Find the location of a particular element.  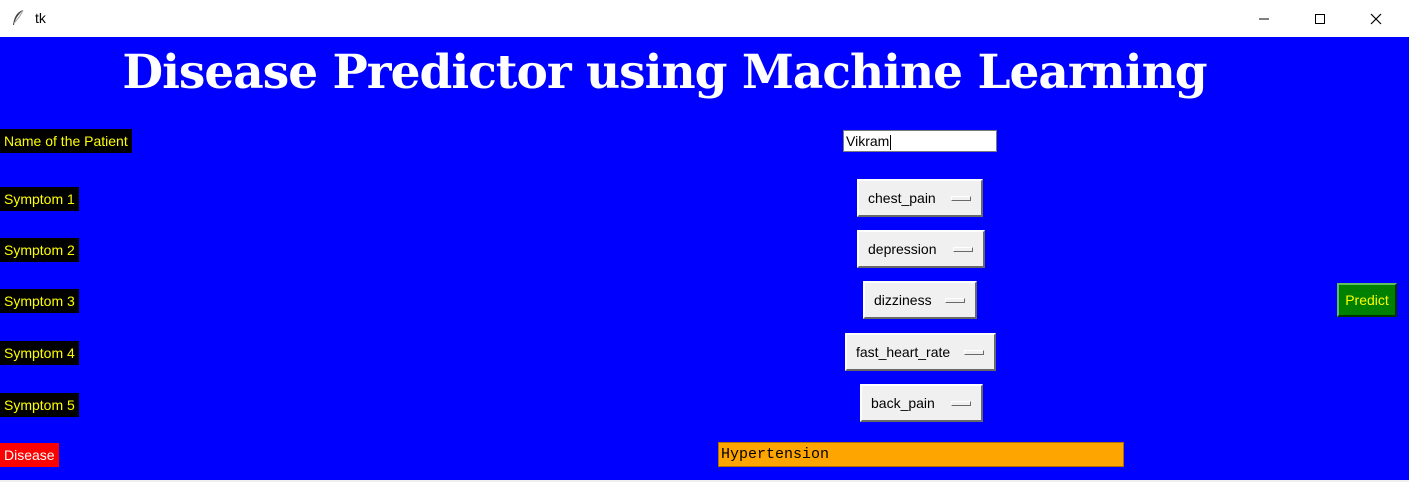

window-title: tk is located at coordinates (40, 18).